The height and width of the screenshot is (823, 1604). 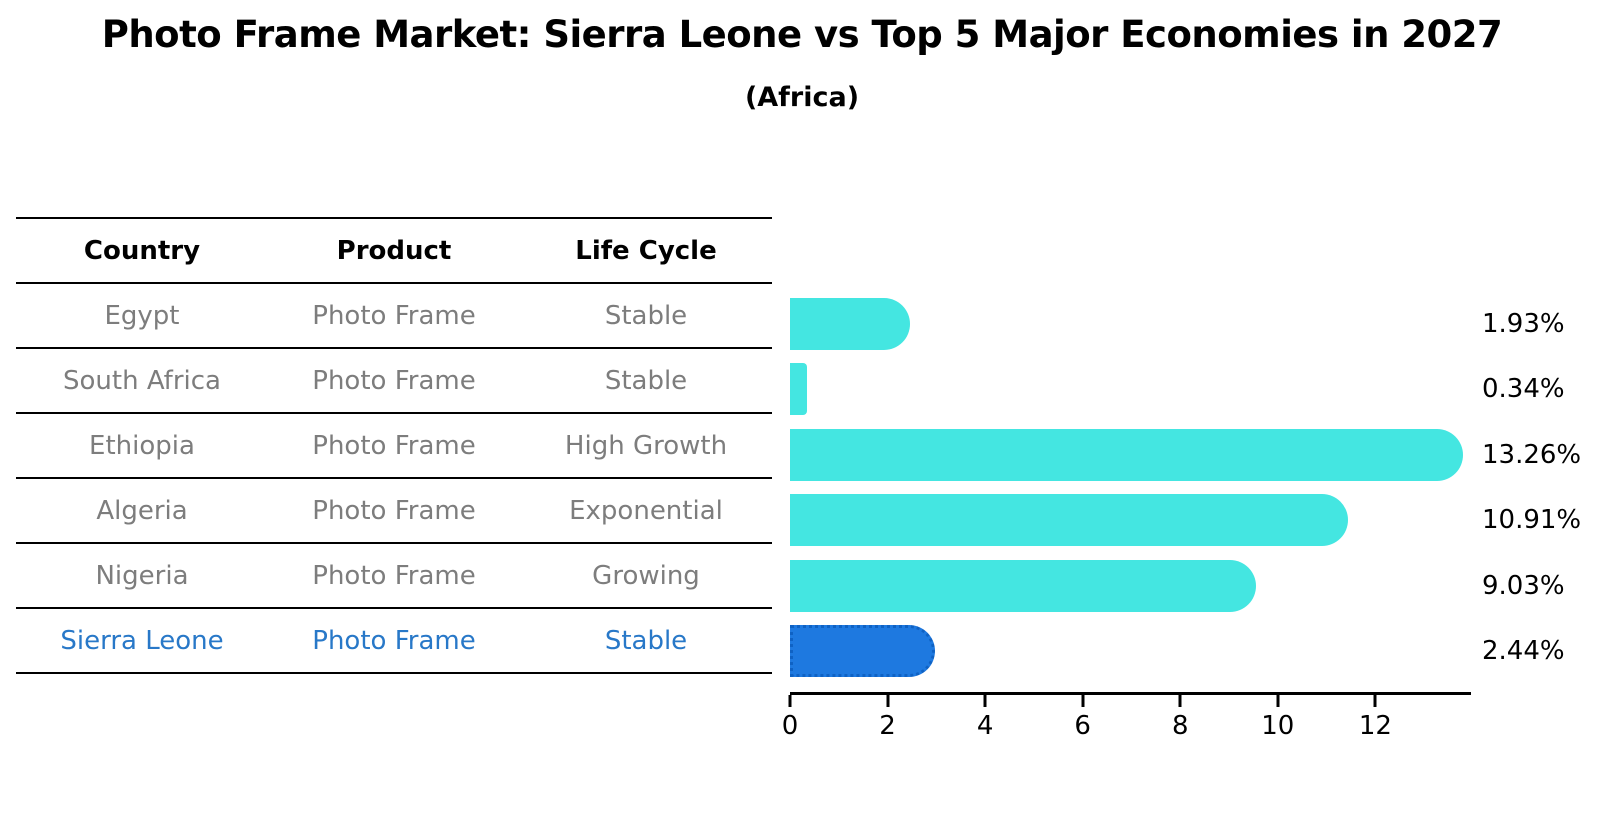 What do you see at coordinates (142, 575) in the screenshot?
I see `country-cell: Nigeria` at bounding box center [142, 575].